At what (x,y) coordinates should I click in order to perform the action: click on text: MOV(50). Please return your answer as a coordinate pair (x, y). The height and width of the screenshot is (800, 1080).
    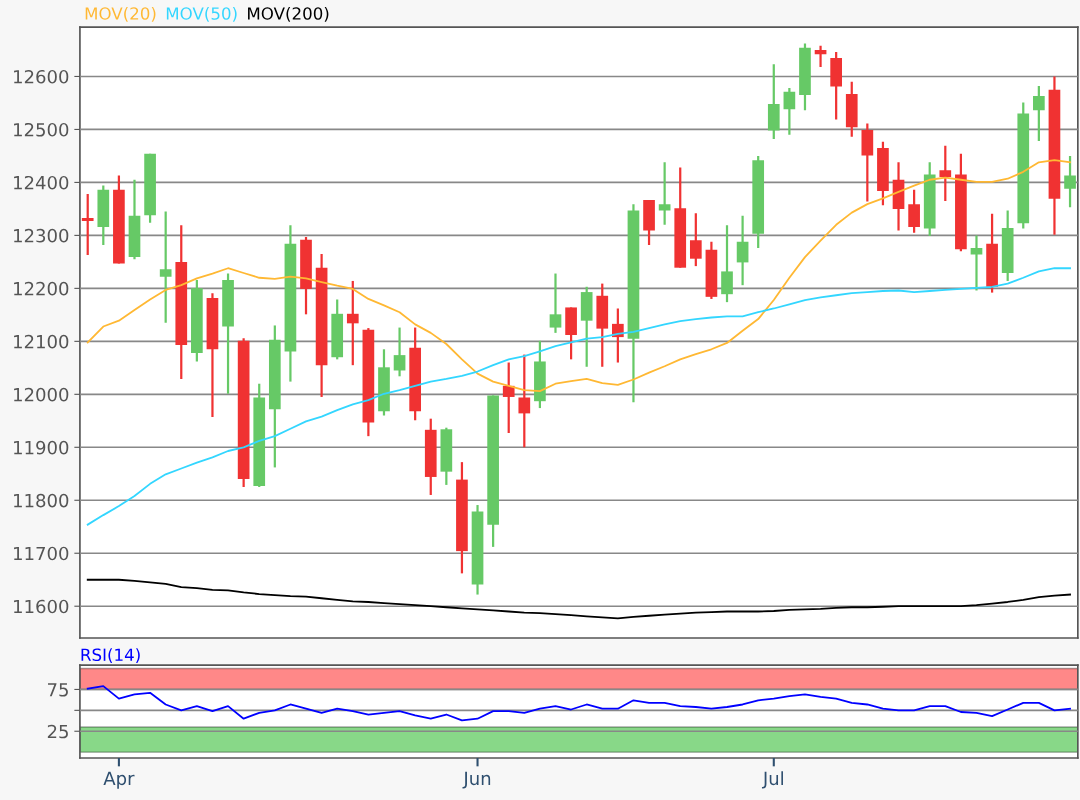
    Looking at the image, I should click on (201, 14).